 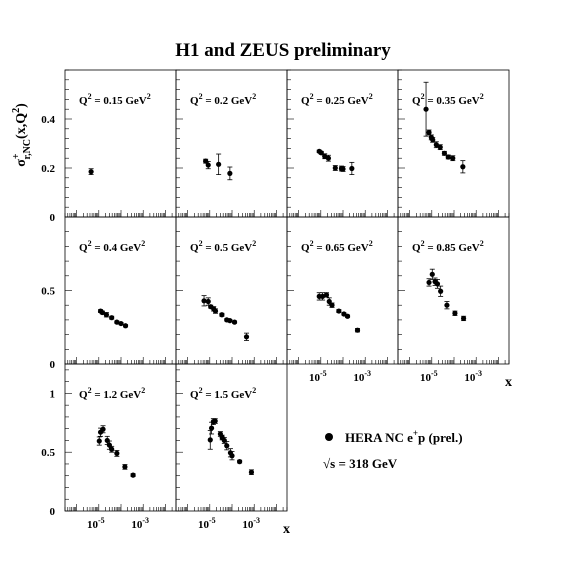 I want to click on q2-label: Q2 = 0.5 GeV2, so click(x=223, y=246).